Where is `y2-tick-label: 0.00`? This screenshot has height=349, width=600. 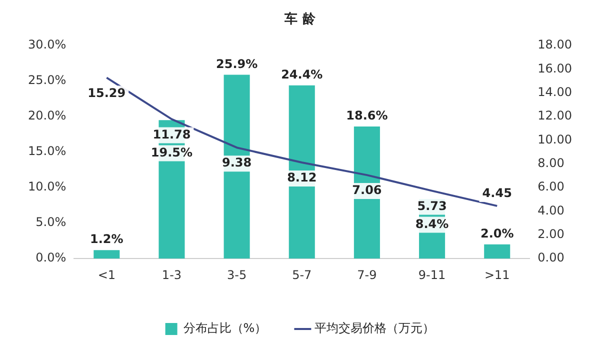 y2-tick-label: 0.00 is located at coordinates (551, 257).